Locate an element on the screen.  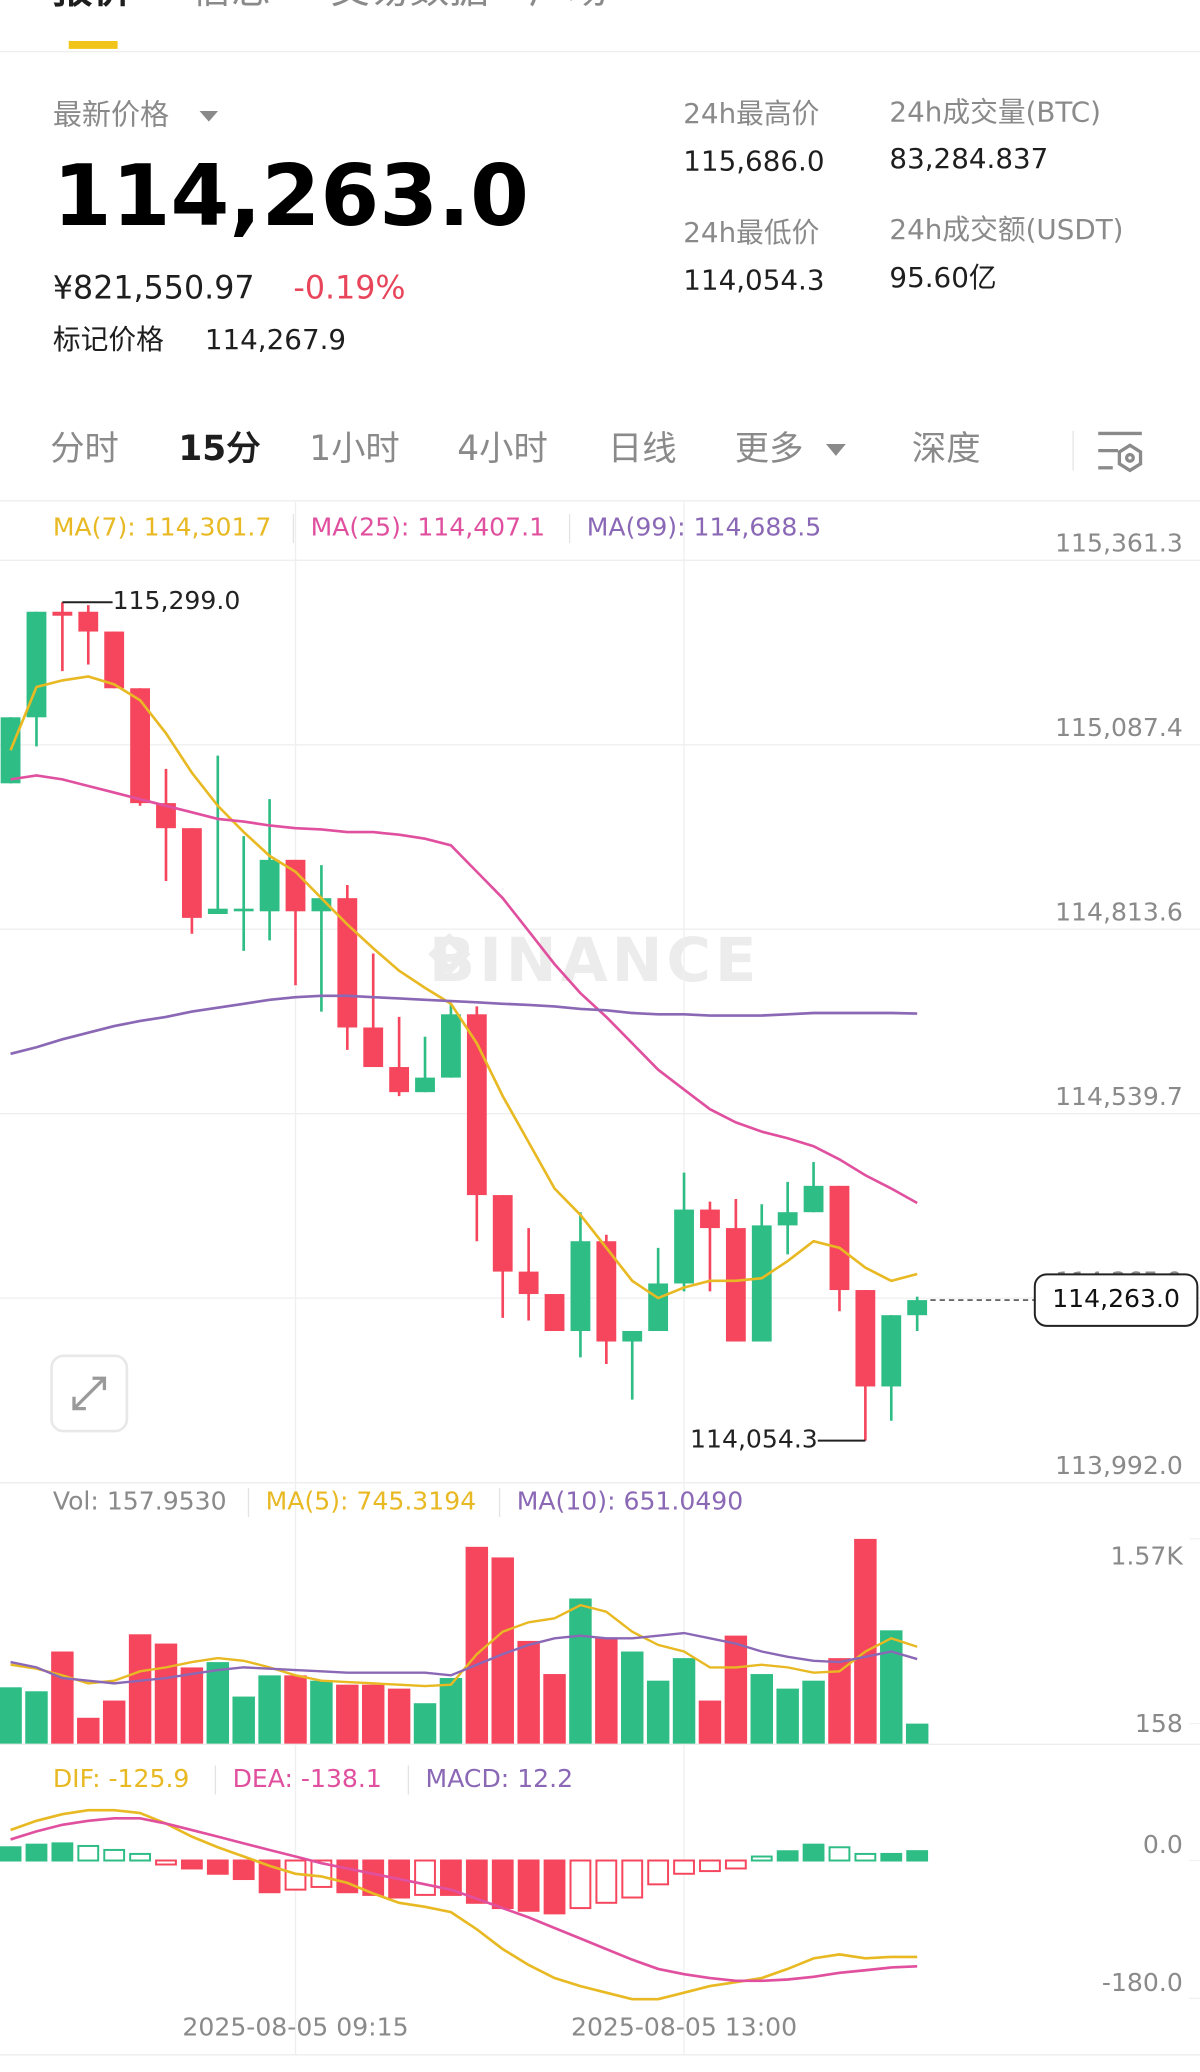
settings-icon is located at coordinates (1120, 452).